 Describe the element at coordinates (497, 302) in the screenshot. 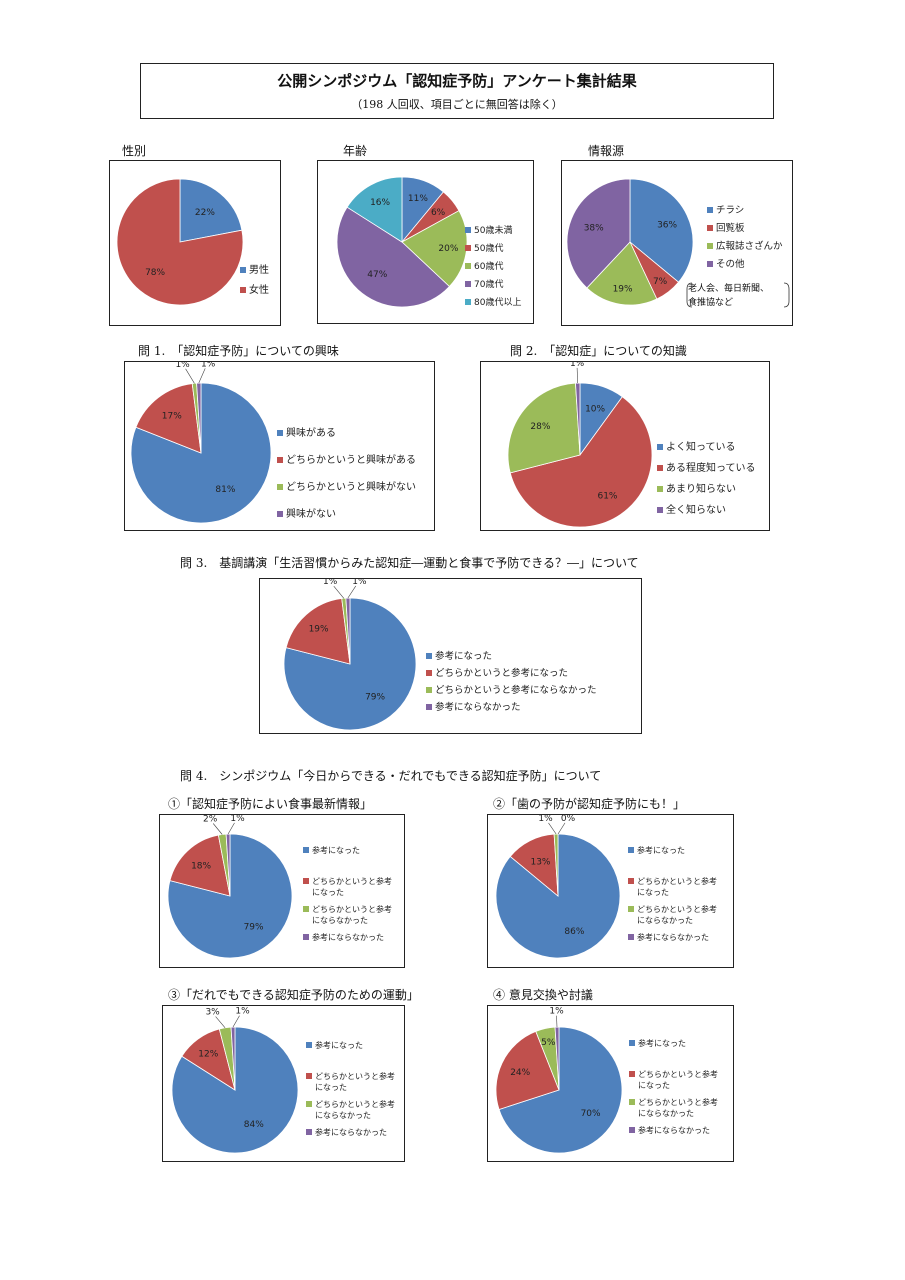

I see `legend-label-age-4: 80歳代以上` at that location.